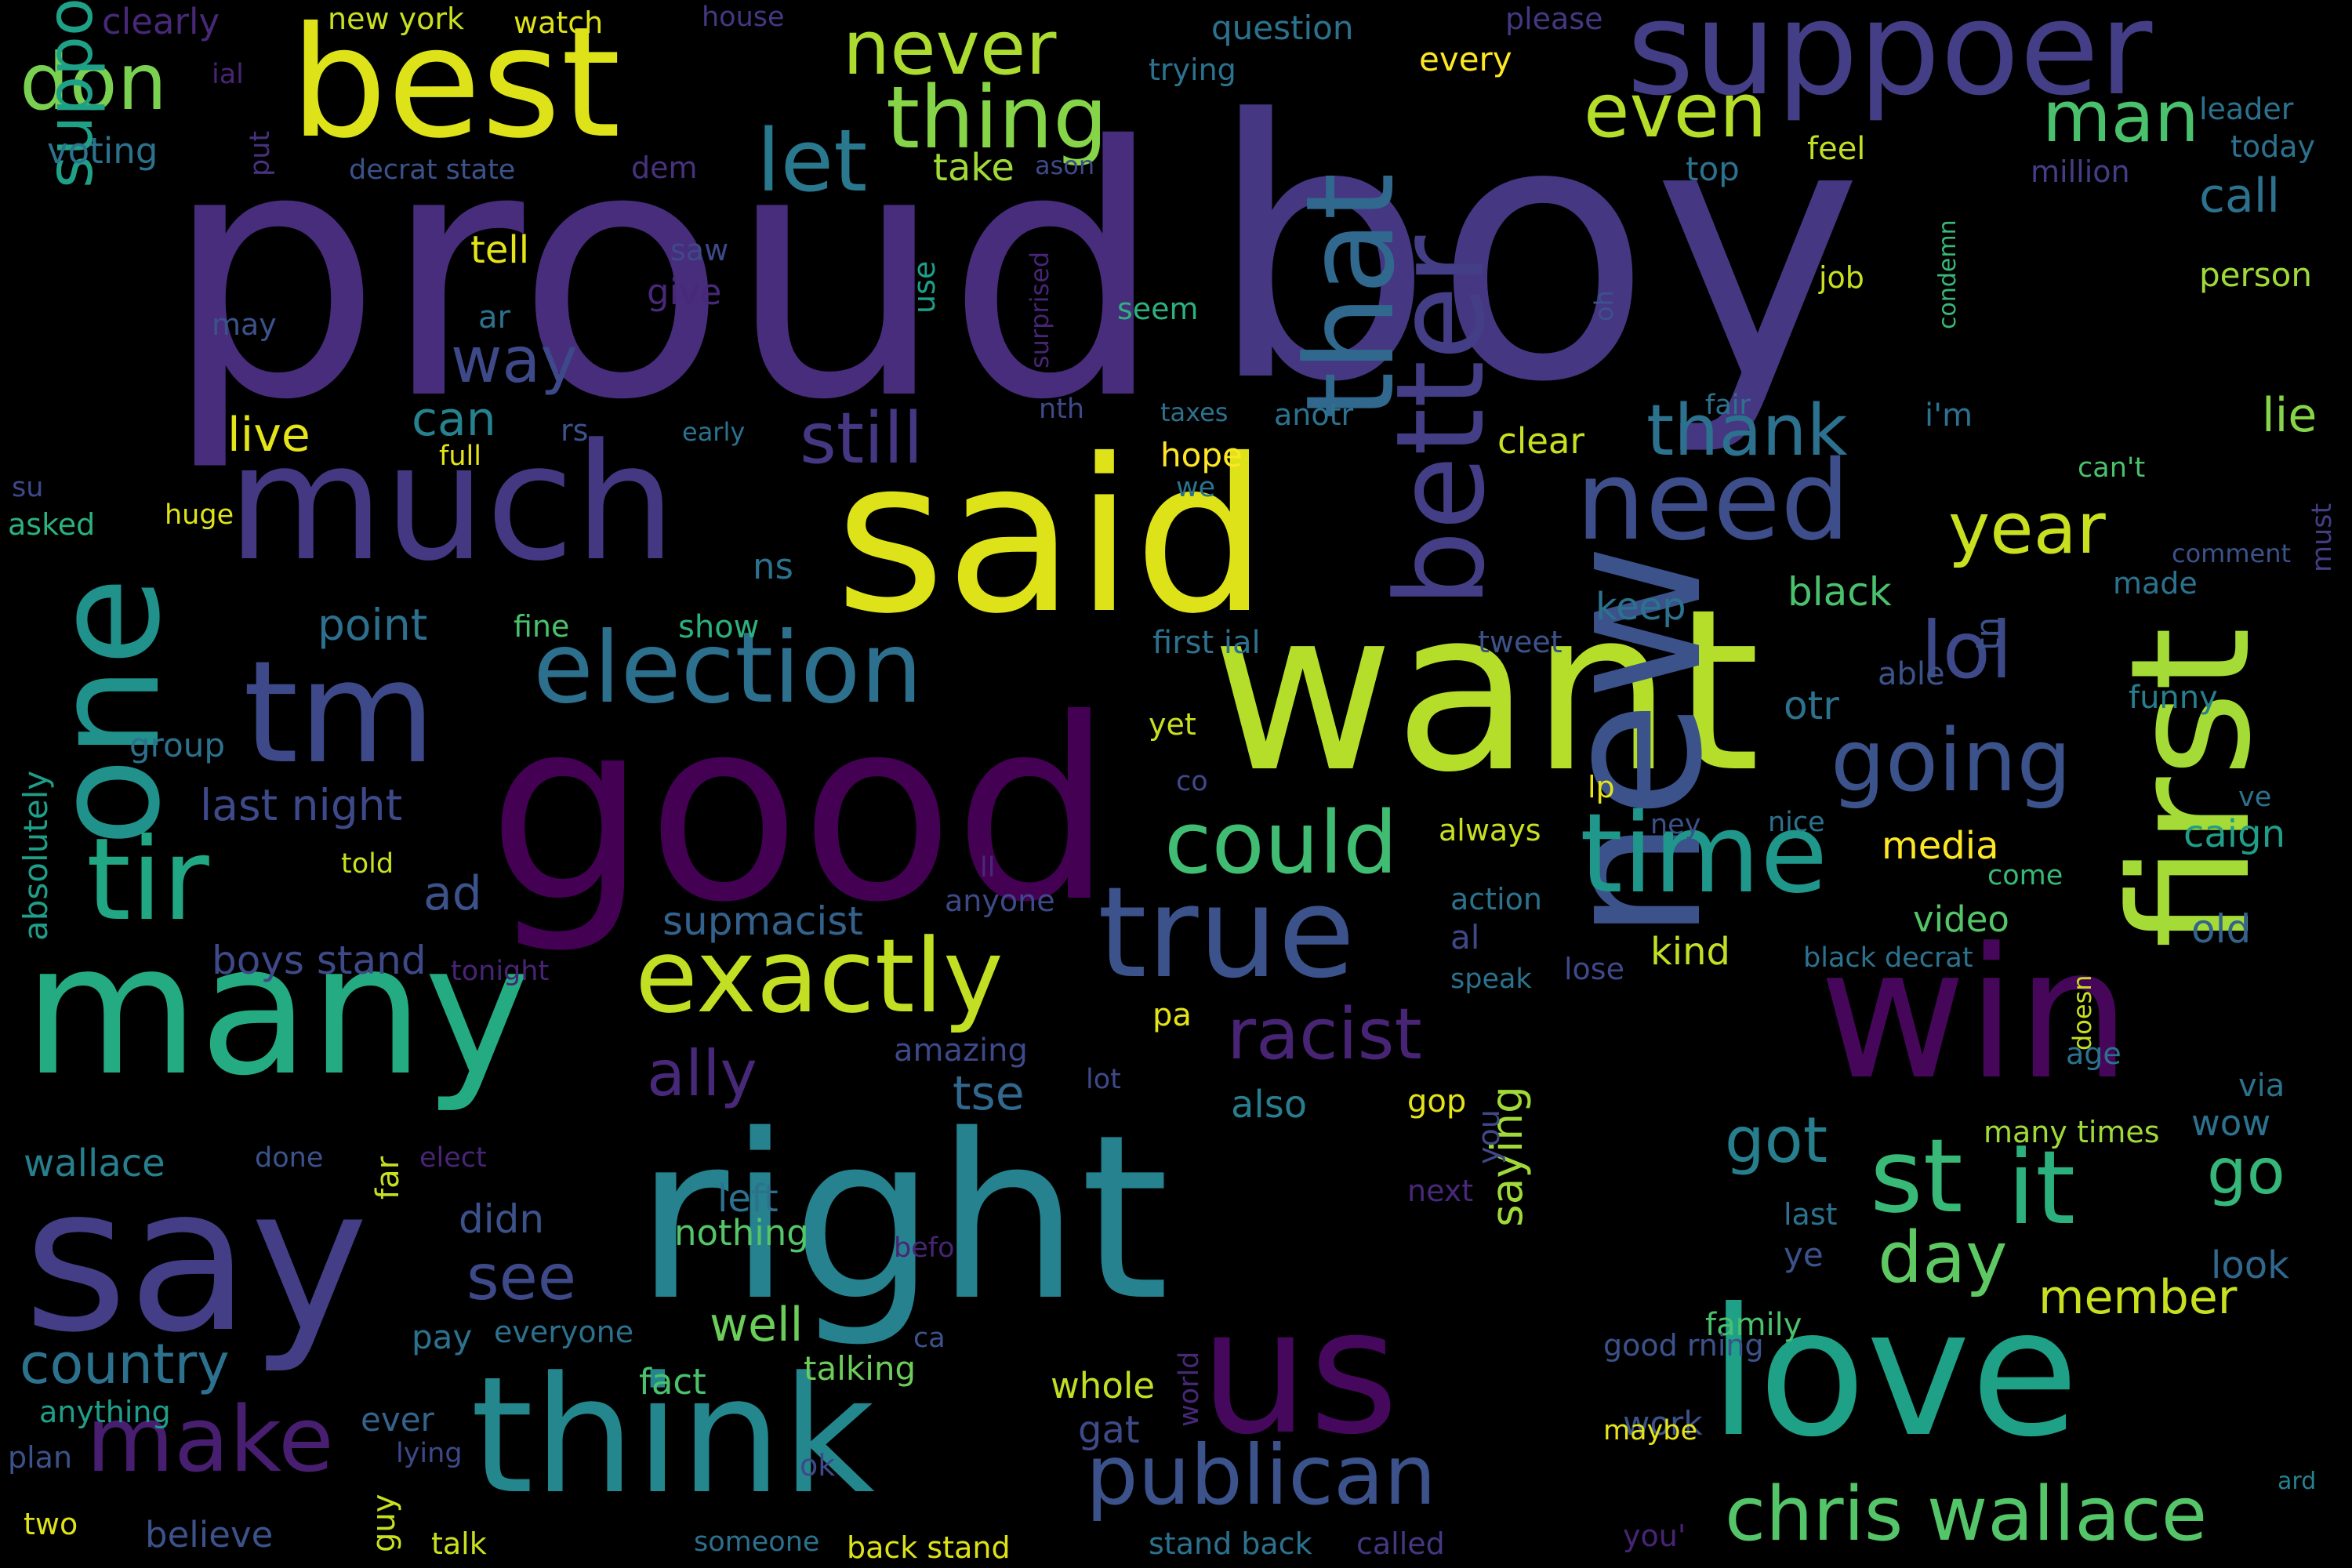  Describe the element at coordinates (924, 287) in the screenshot. I see `word-use: use` at that location.